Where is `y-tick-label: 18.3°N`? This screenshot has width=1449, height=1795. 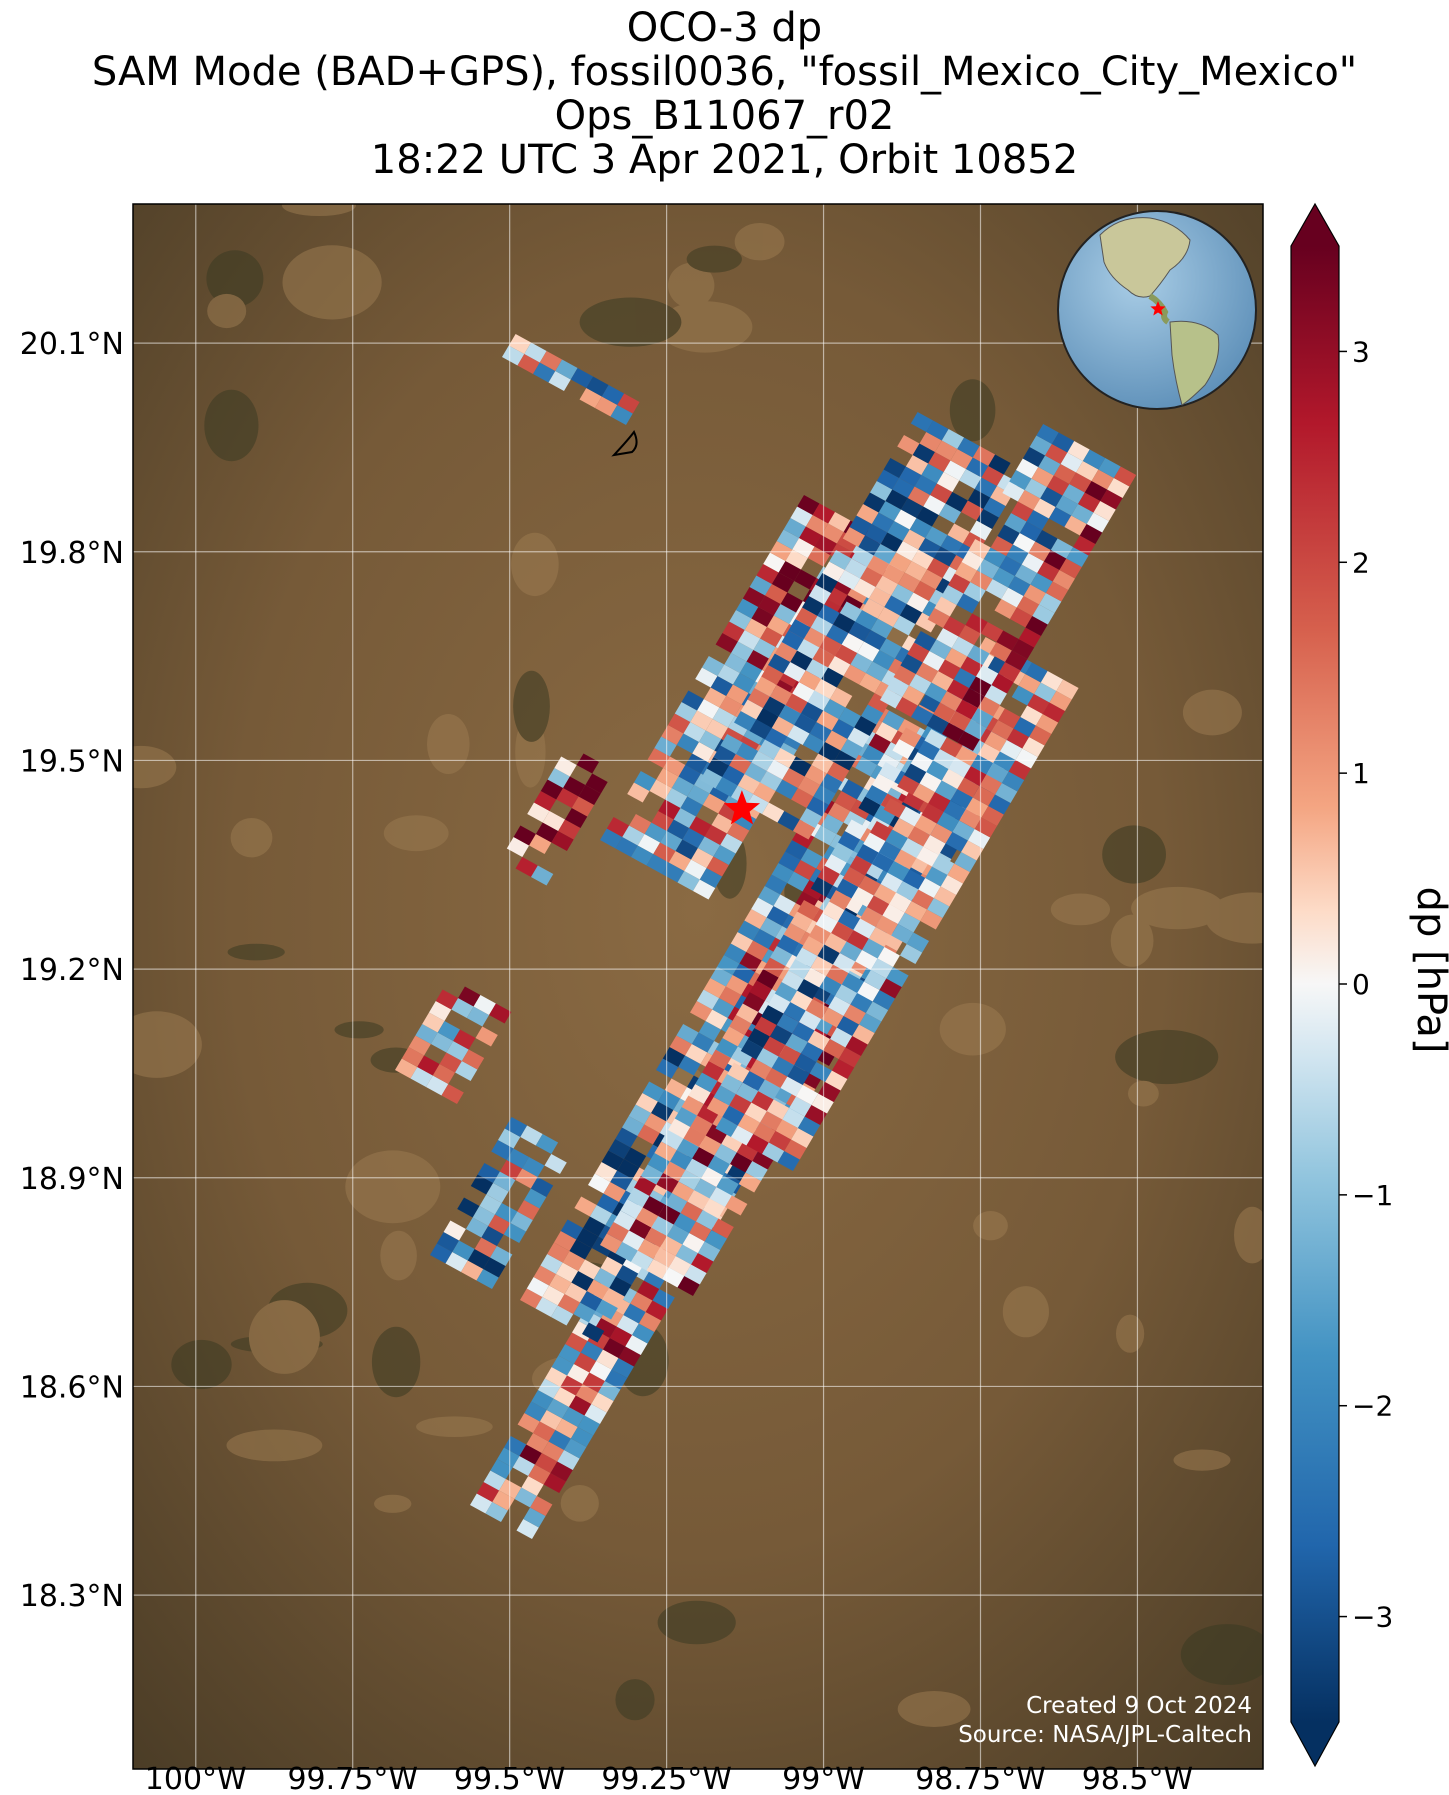
y-tick-label: 18.3°N is located at coordinates (72, 1596).